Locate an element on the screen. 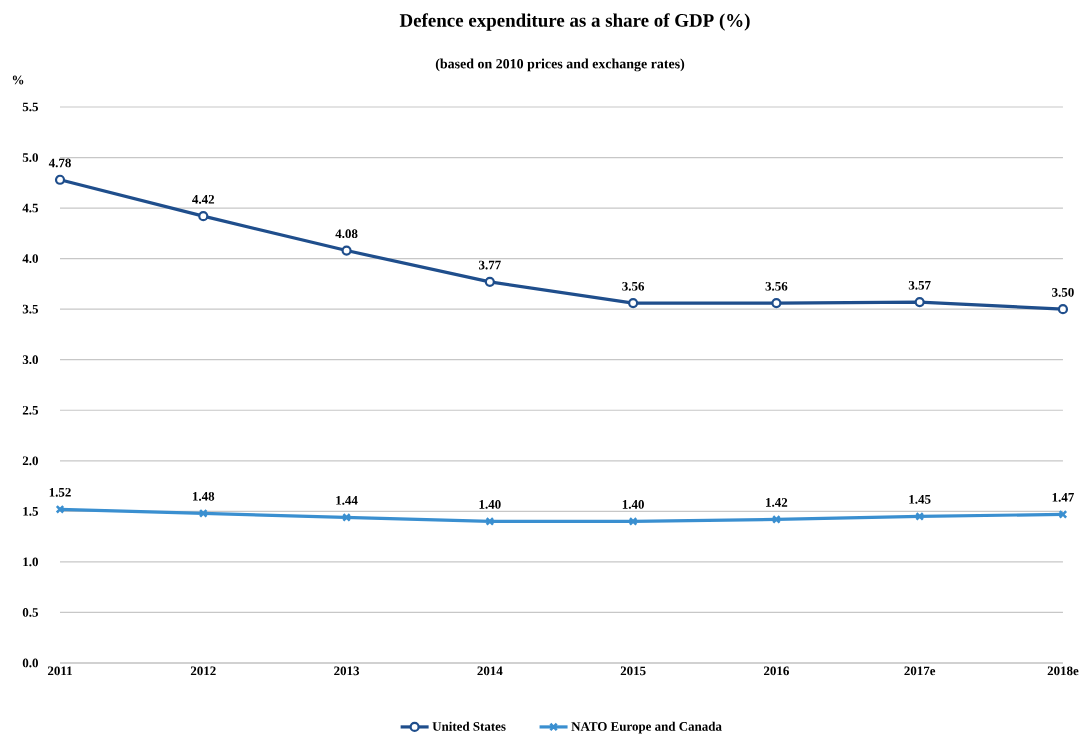  y-tick-label: 3.5 is located at coordinates (30, 309).